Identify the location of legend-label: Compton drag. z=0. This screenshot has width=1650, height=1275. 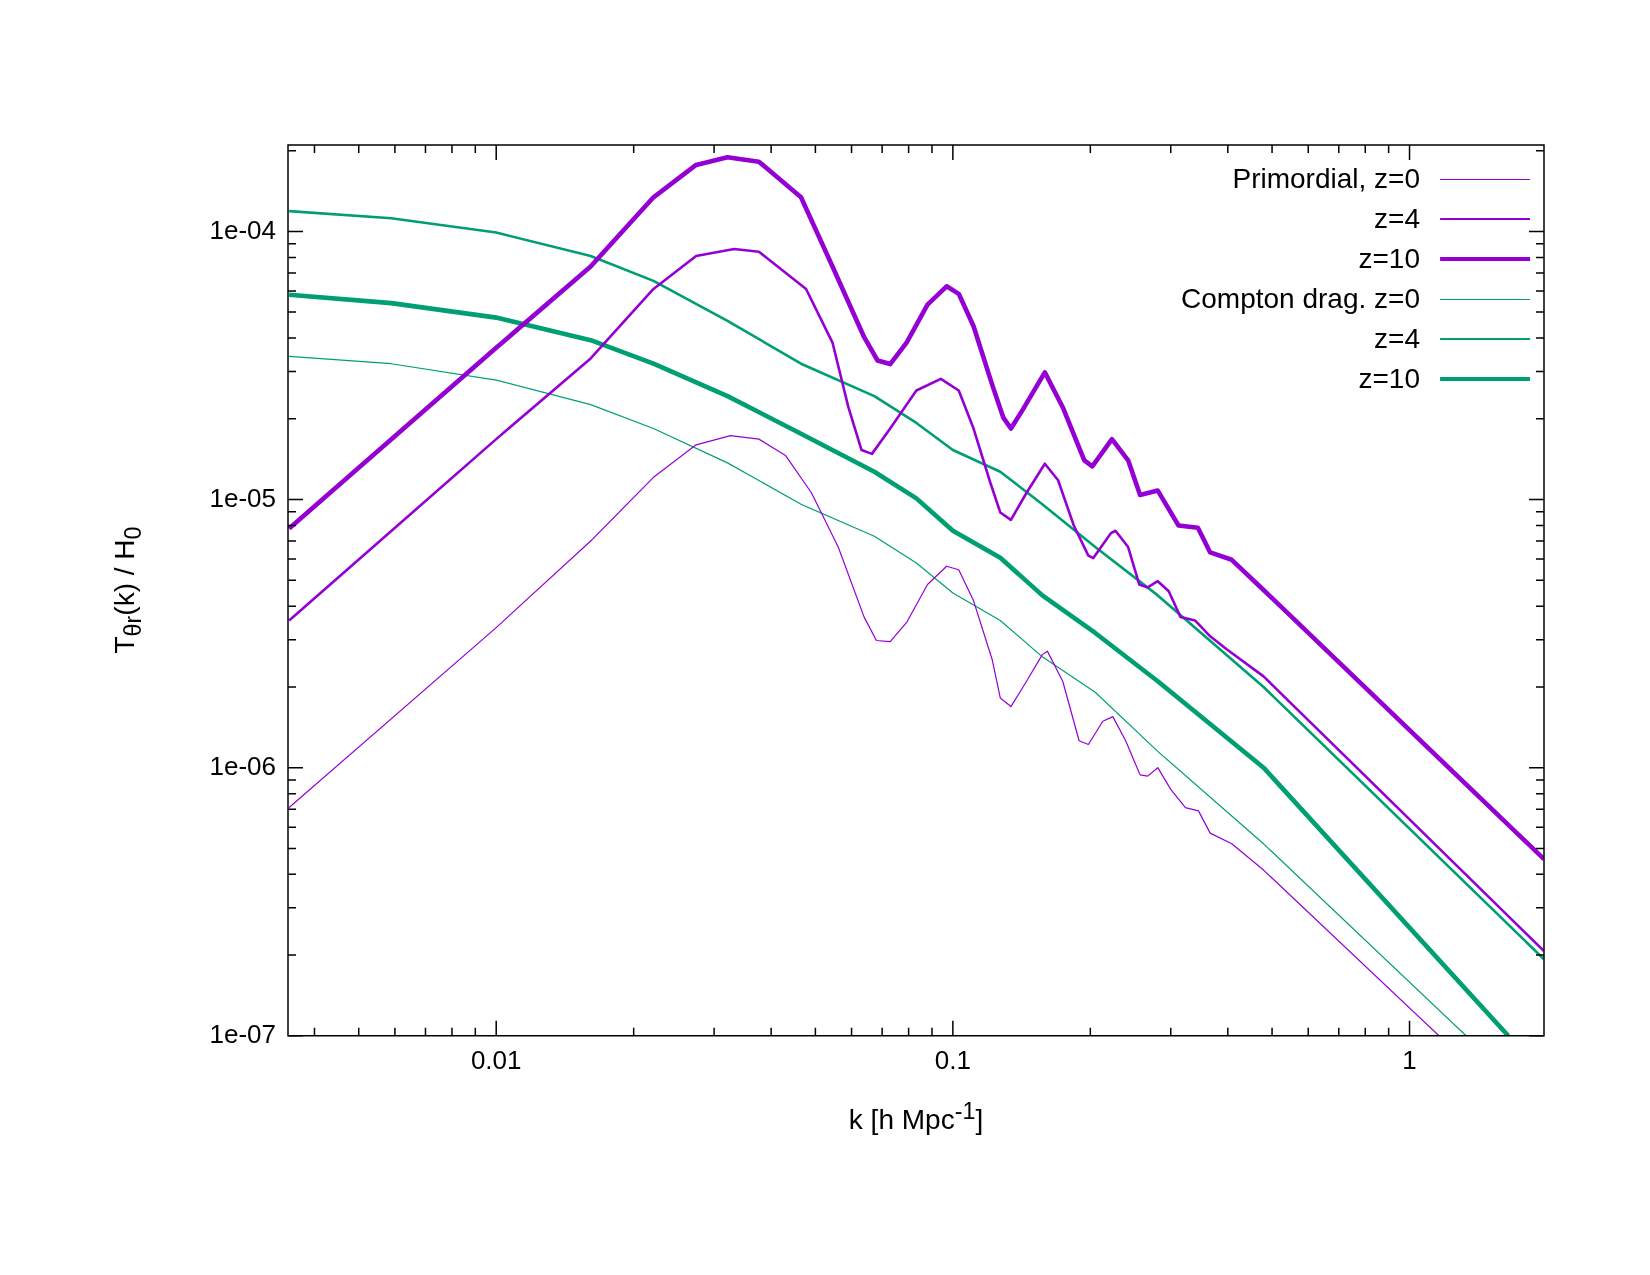
(1300, 299).